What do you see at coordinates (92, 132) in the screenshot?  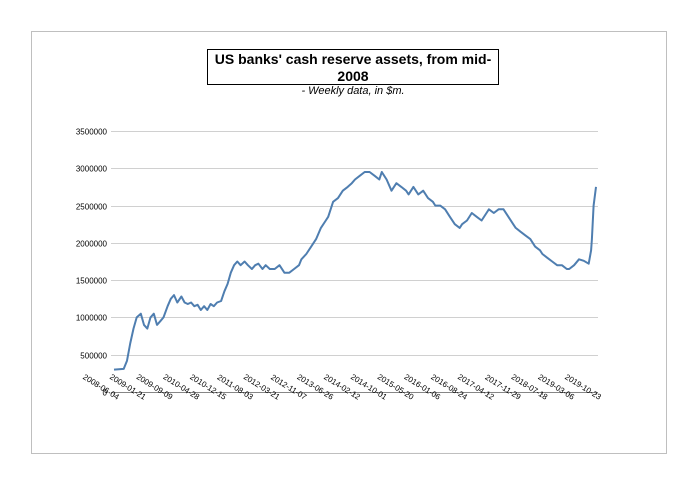 I see `y-tick-label: 3500000` at bounding box center [92, 132].